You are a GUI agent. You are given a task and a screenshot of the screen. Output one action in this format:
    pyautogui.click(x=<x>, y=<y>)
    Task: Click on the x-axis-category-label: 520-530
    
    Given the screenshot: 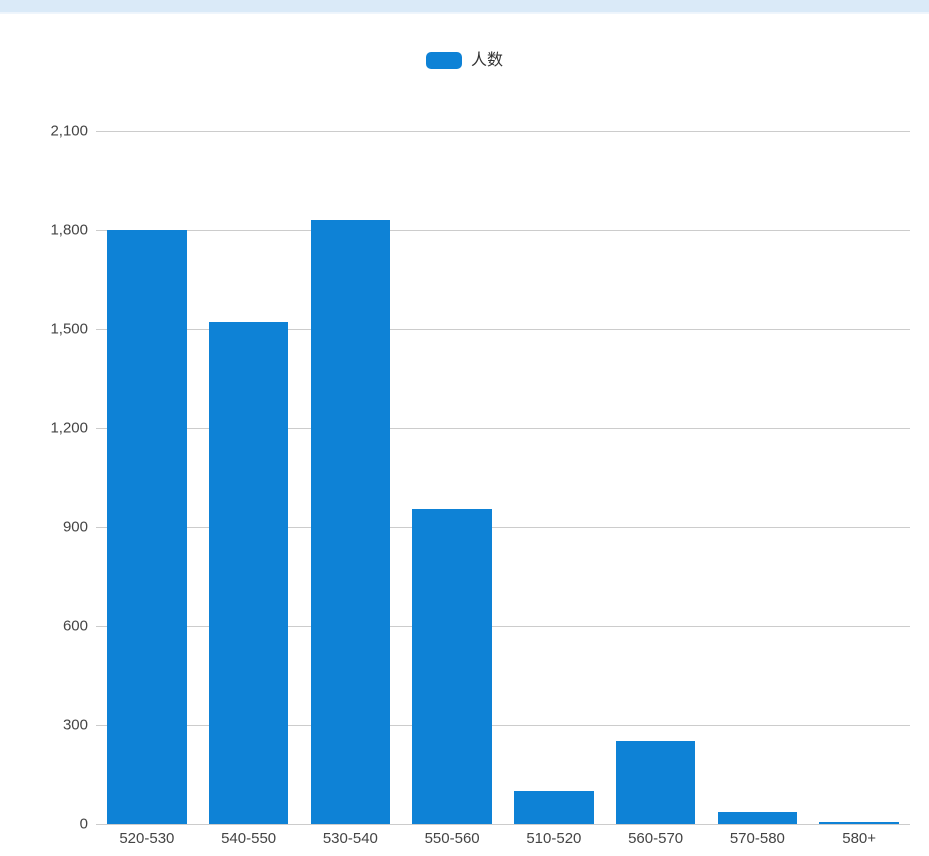 What is the action you would take?
    pyautogui.click(x=147, y=838)
    